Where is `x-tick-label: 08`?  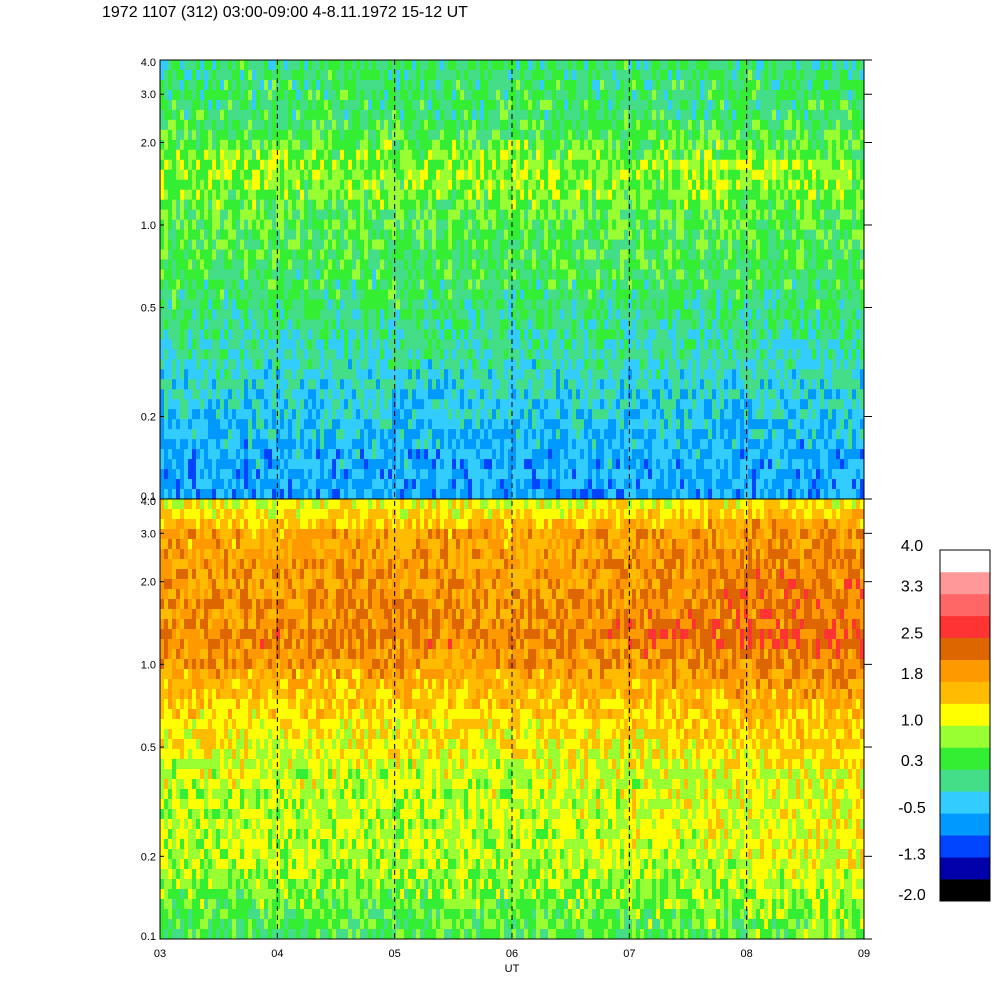
x-tick-label: 08 is located at coordinates (747, 954).